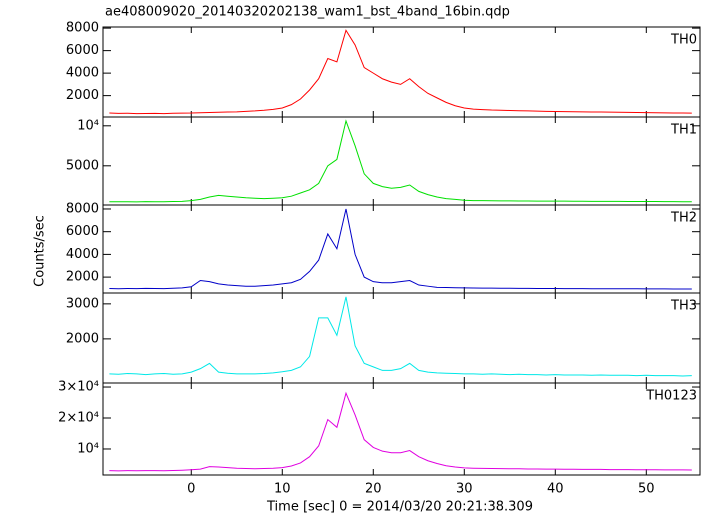  What do you see at coordinates (82, 303) in the screenshot?
I see `y-tick-label: 3000` at bounding box center [82, 303].